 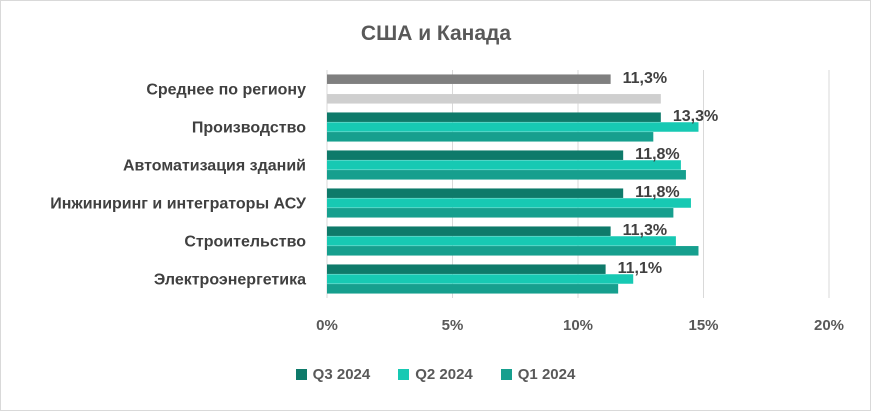 I want to click on legend-label-q2: Q2 2024, so click(x=444, y=374).